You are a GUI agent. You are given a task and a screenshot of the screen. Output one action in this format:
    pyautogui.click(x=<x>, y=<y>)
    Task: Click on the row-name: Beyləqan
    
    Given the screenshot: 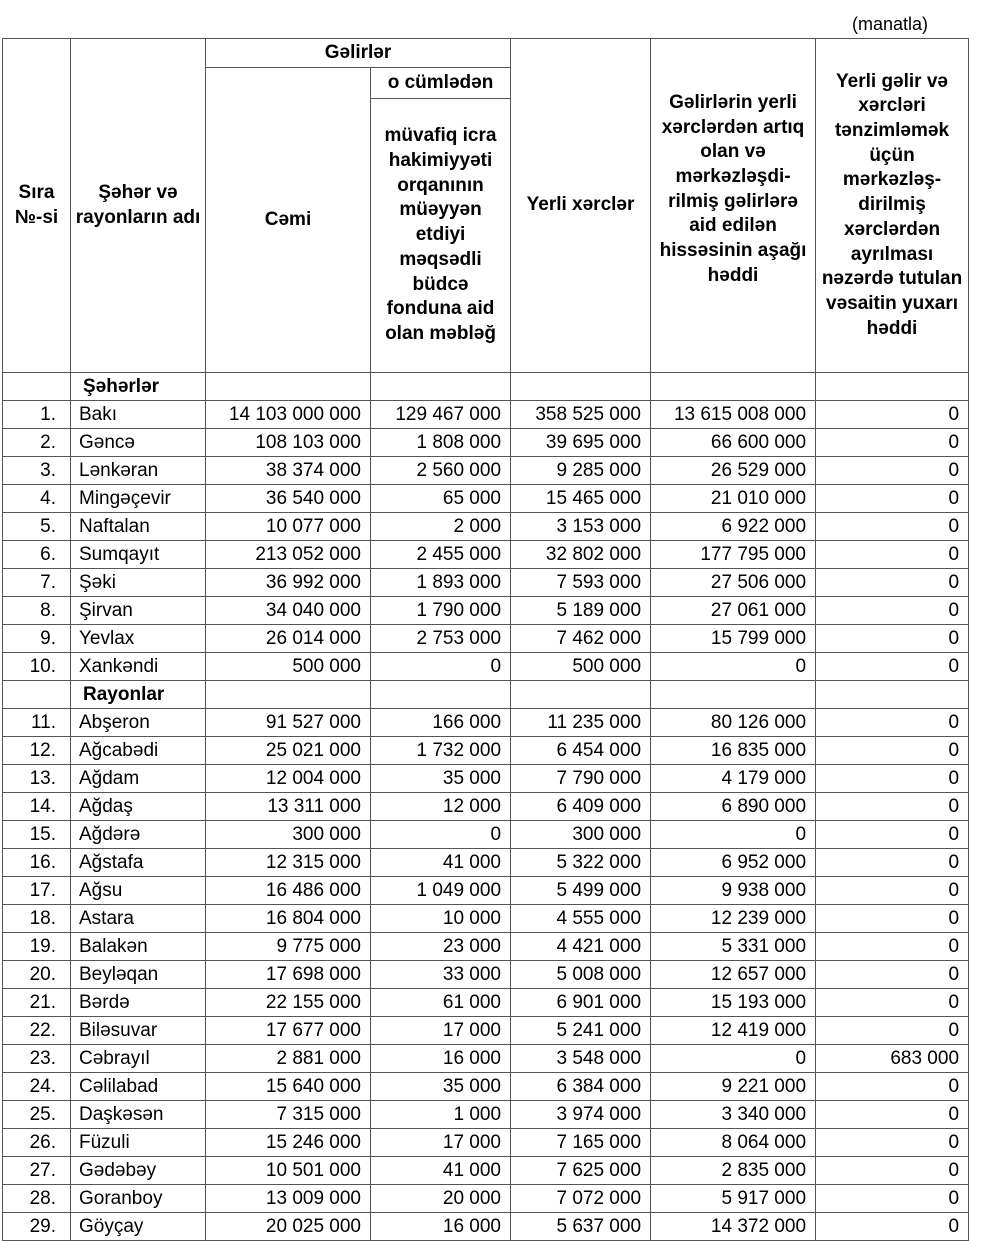 What is the action you would take?
    pyautogui.click(x=138, y=974)
    